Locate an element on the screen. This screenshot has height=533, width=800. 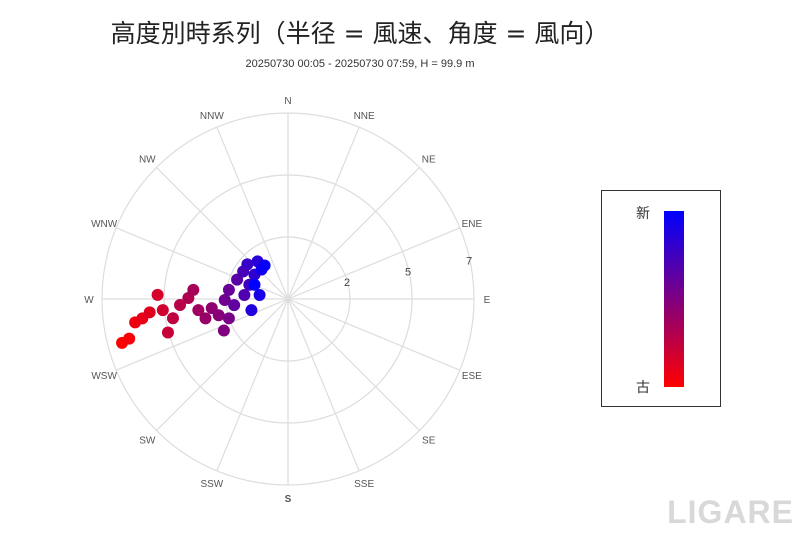
colorbar is located at coordinates (674, 299).